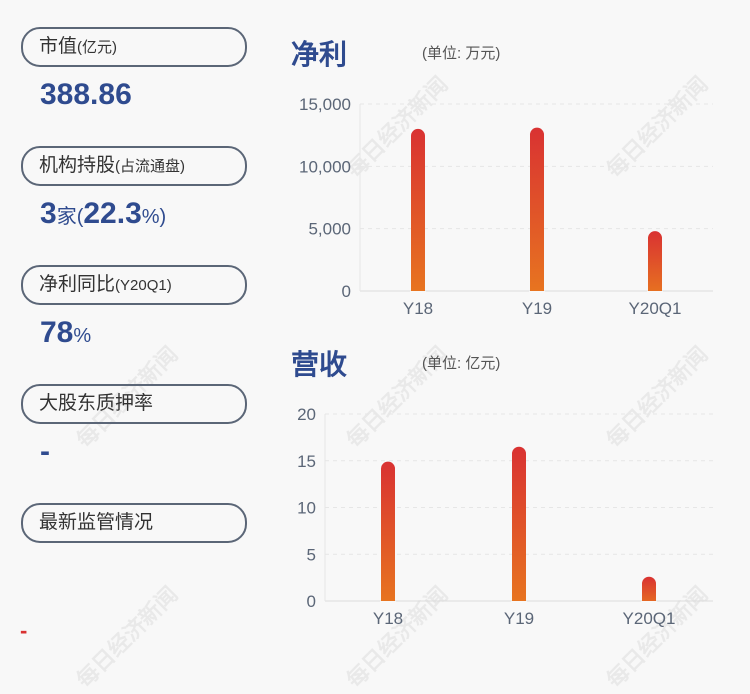 The image size is (750, 694). I want to click on y-tick-label: 15,000, so click(325, 104).